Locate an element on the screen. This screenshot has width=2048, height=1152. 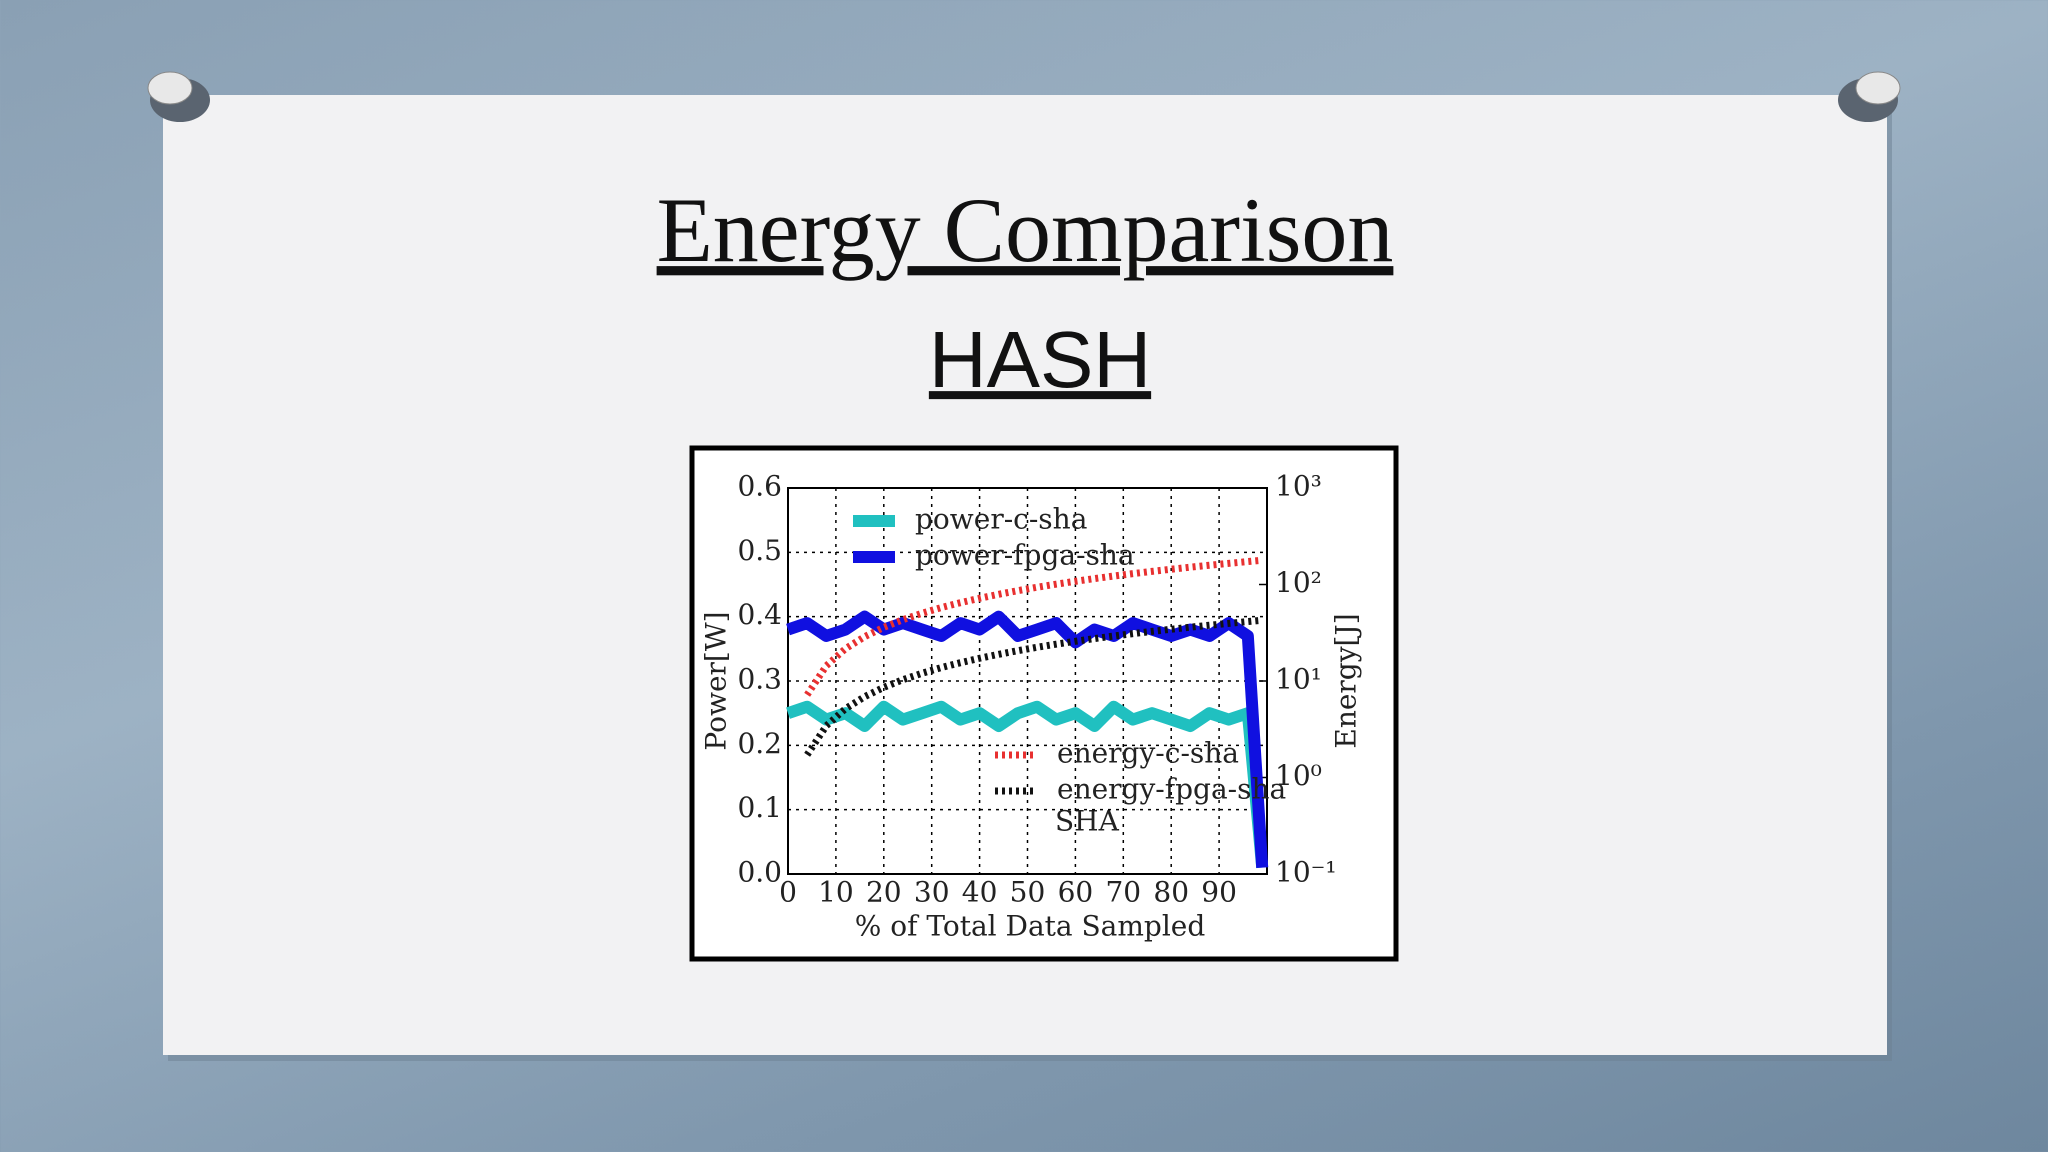
y-tick-label: 0.2 is located at coordinates (759, 743).